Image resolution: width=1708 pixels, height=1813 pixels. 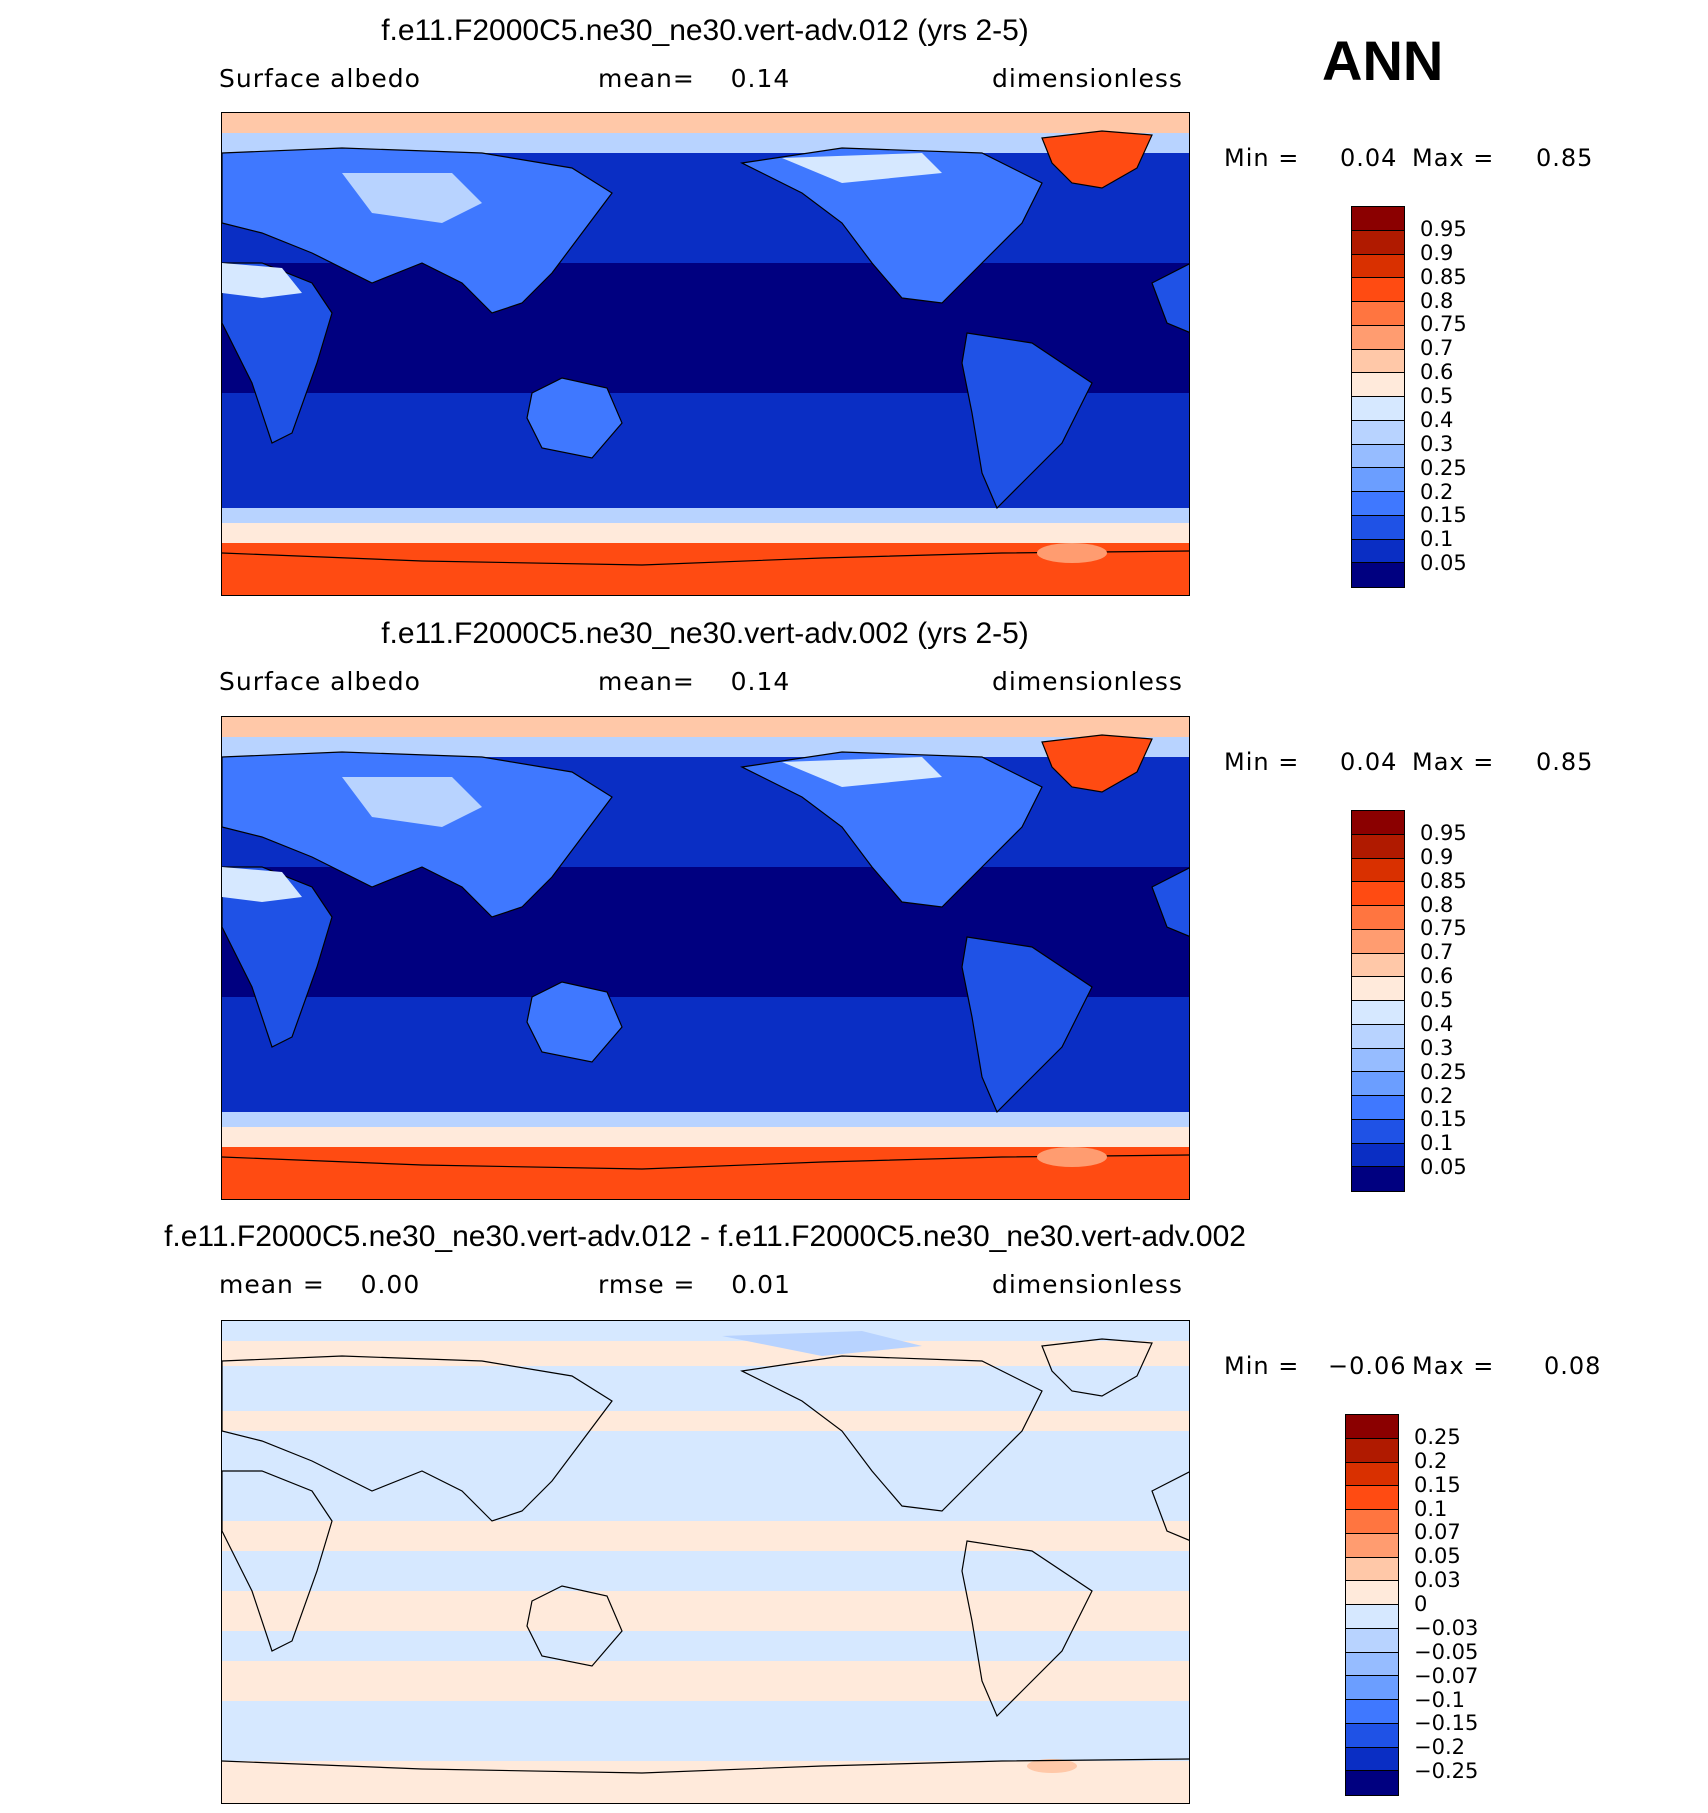 What do you see at coordinates (1262, 762) in the screenshot?
I see `panel-2-min-label: Min =` at bounding box center [1262, 762].